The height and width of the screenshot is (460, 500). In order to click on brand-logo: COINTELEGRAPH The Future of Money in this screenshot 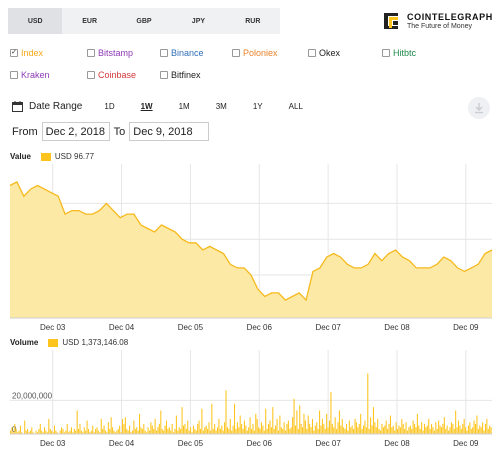, I will do `click(438, 21)`.